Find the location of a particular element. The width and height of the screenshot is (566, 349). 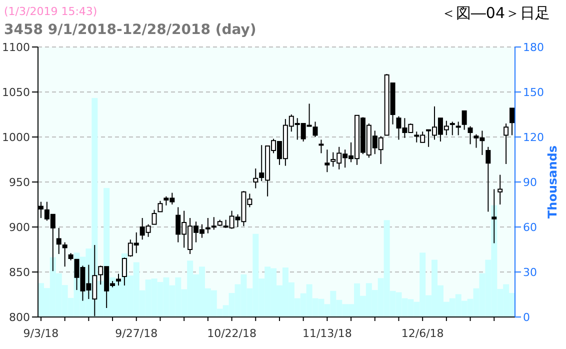

x-tick-label: 11/13/18 is located at coordinates (327, 333).